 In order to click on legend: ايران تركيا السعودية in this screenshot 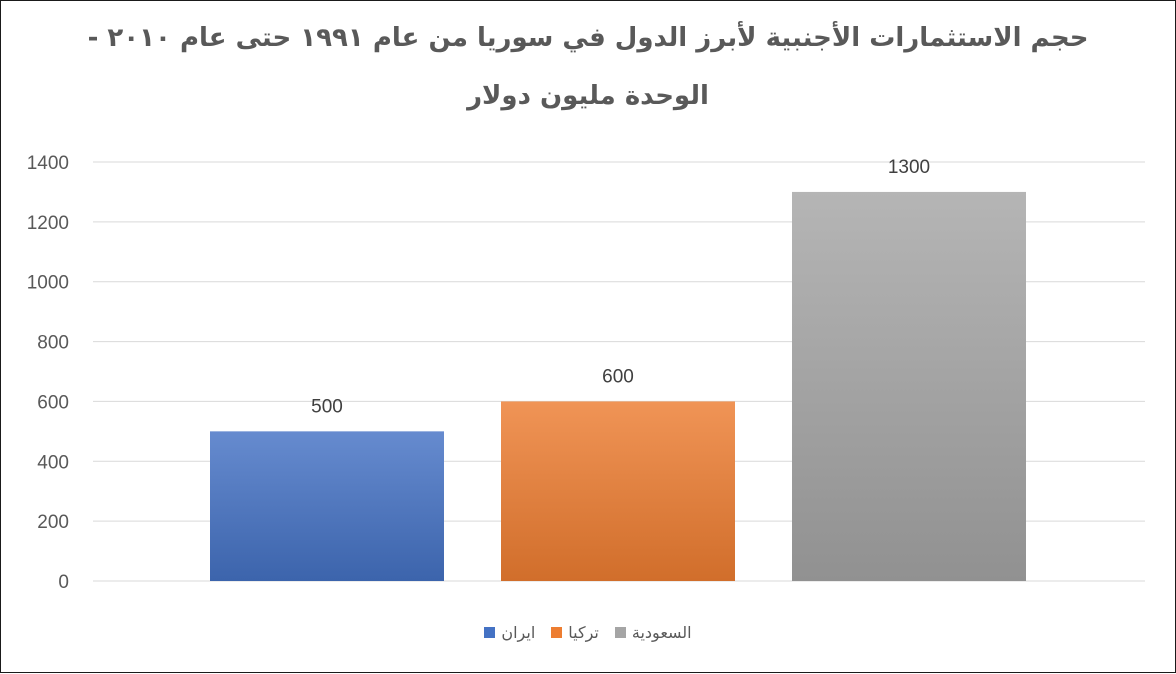, I will do `click(588, 632)`.